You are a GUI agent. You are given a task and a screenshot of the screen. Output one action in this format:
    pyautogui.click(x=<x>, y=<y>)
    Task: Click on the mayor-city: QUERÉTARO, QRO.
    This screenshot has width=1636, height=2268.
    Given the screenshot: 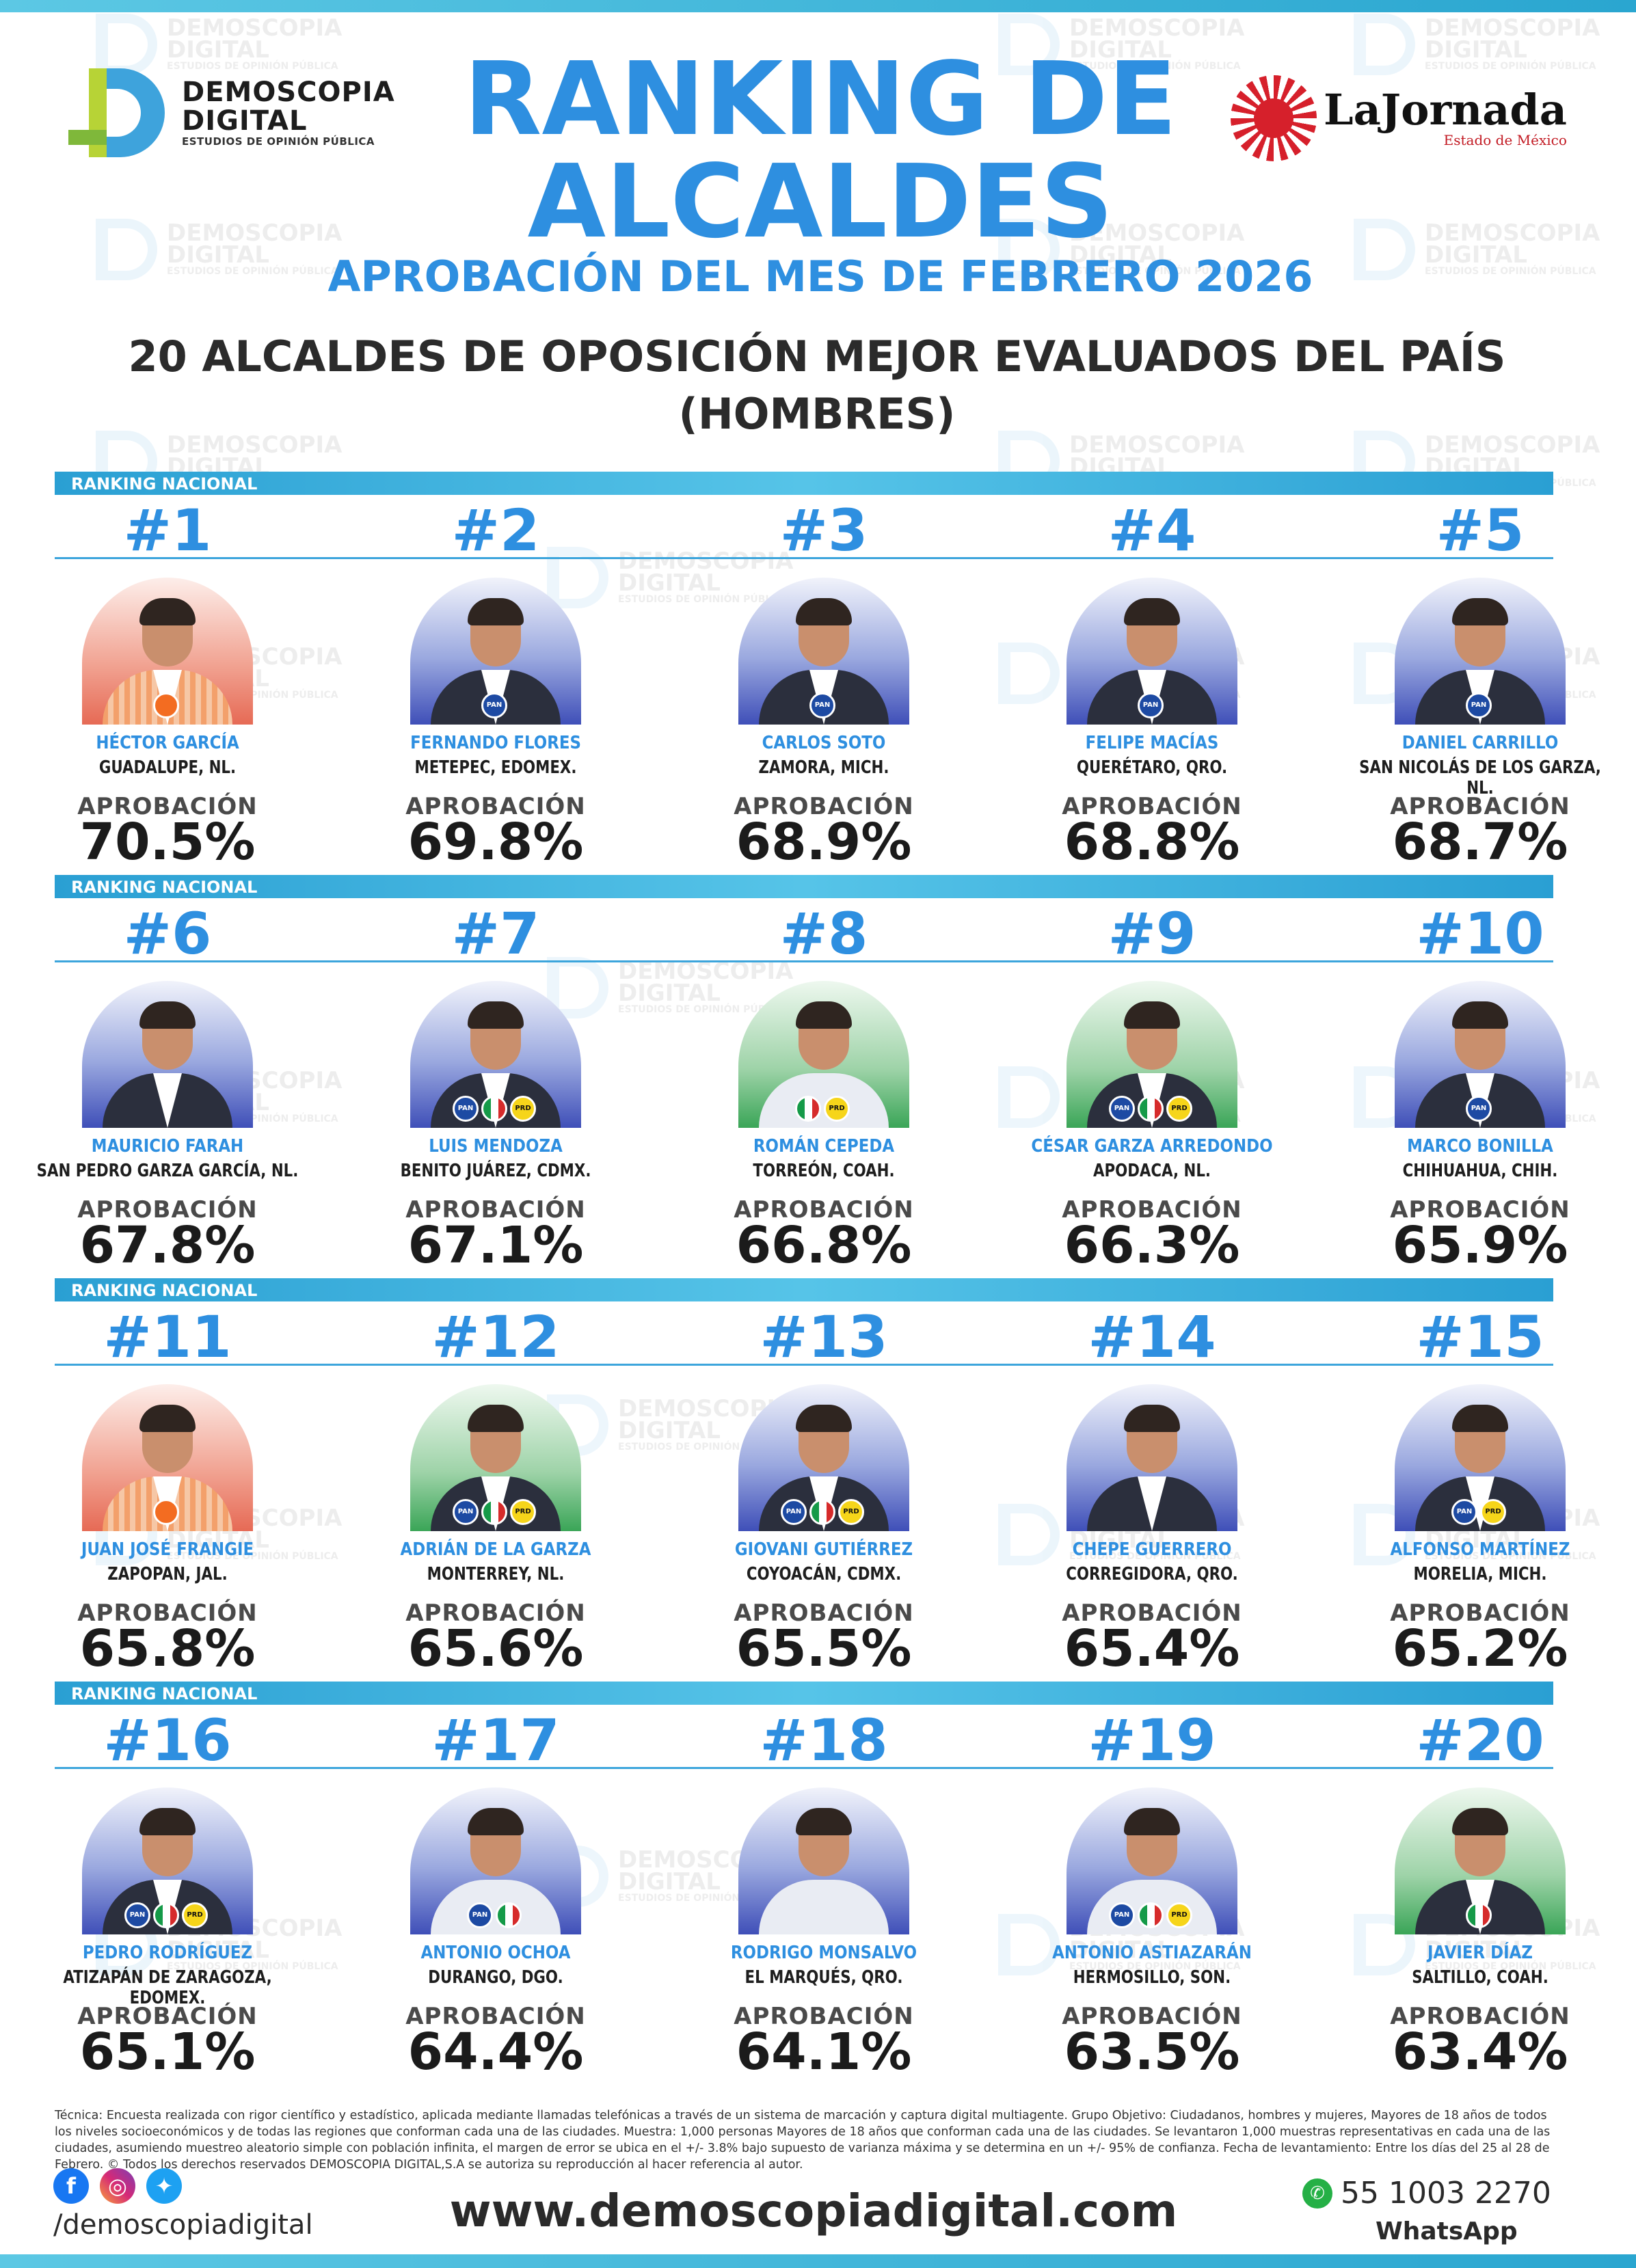 What is the action you would take?
    pyautogui.click(x=1152, y=767)
    